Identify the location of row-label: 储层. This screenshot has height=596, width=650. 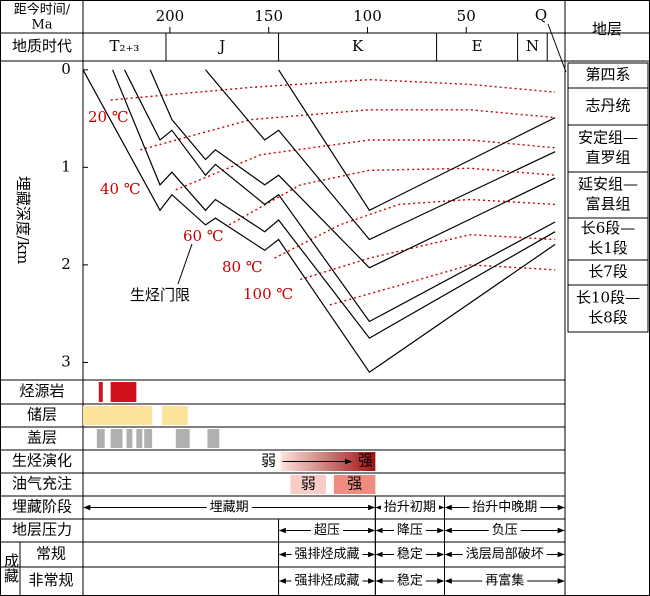
(42, 415).